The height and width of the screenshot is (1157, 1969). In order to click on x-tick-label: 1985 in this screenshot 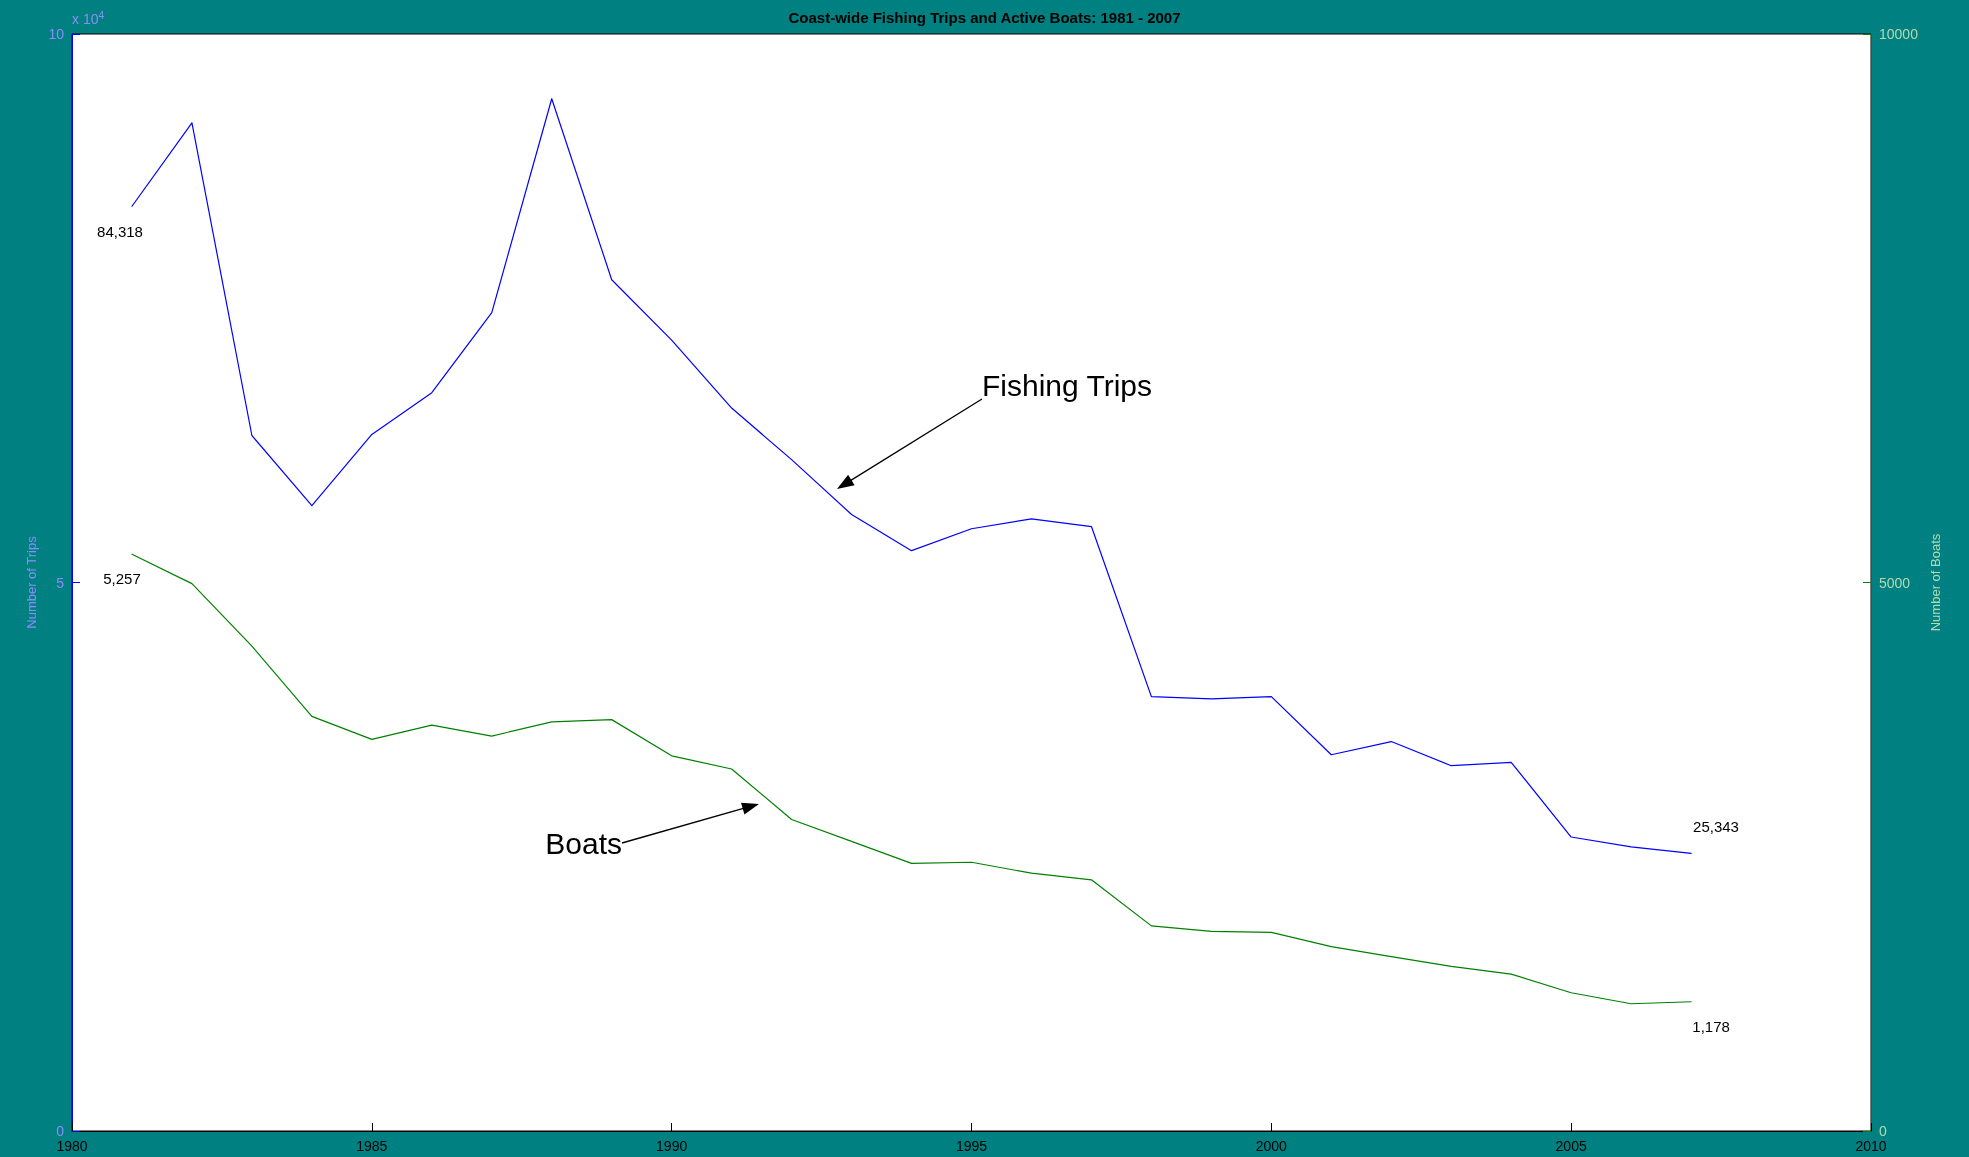, I will do `click(372, 1146)`.